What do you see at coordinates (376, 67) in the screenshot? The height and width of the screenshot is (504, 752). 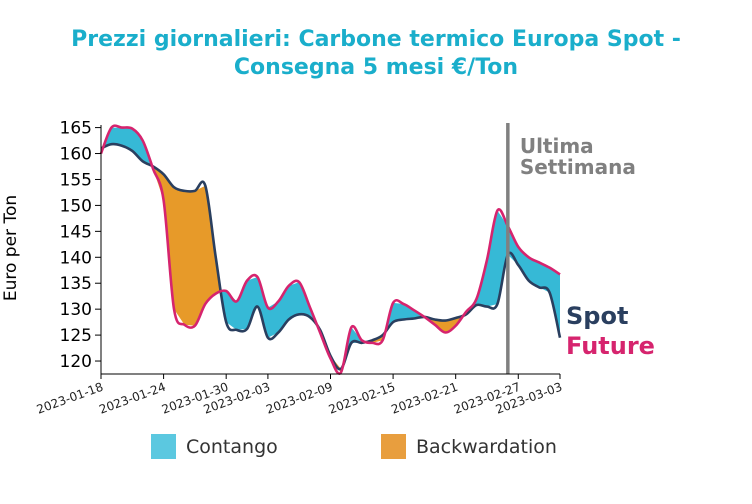 I see `chart-title-line2: Consegna 5 mesi €/Ton` at bounding box center [376, 67].